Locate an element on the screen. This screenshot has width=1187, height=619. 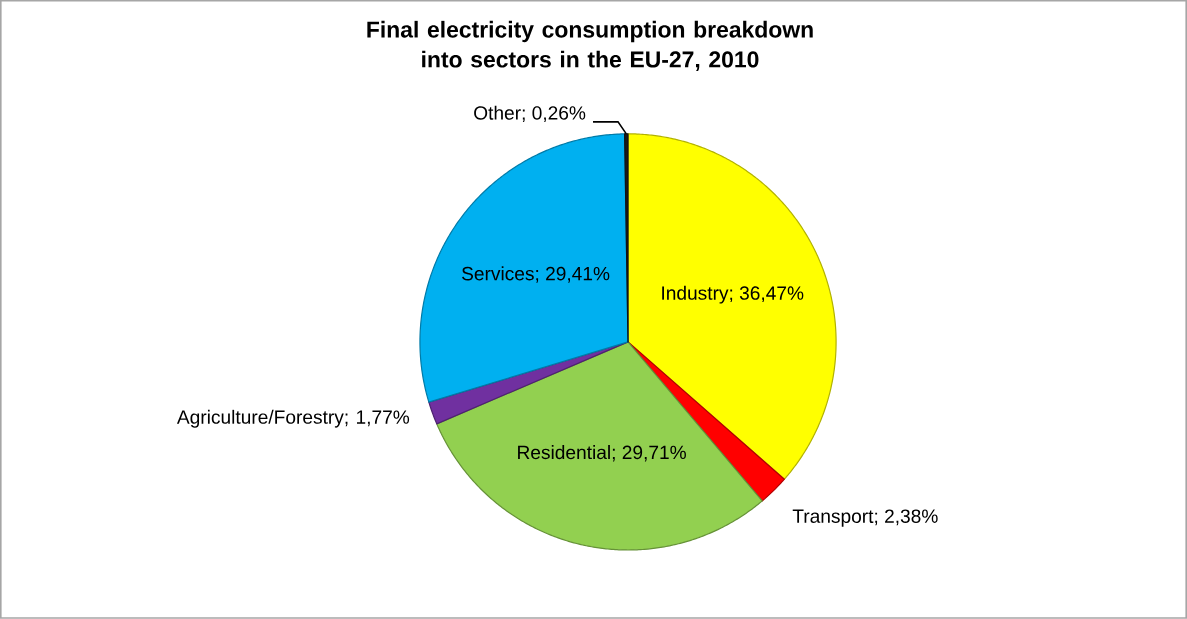
slice-label: Transport; 2,38% is located at coordinates (865, 518).